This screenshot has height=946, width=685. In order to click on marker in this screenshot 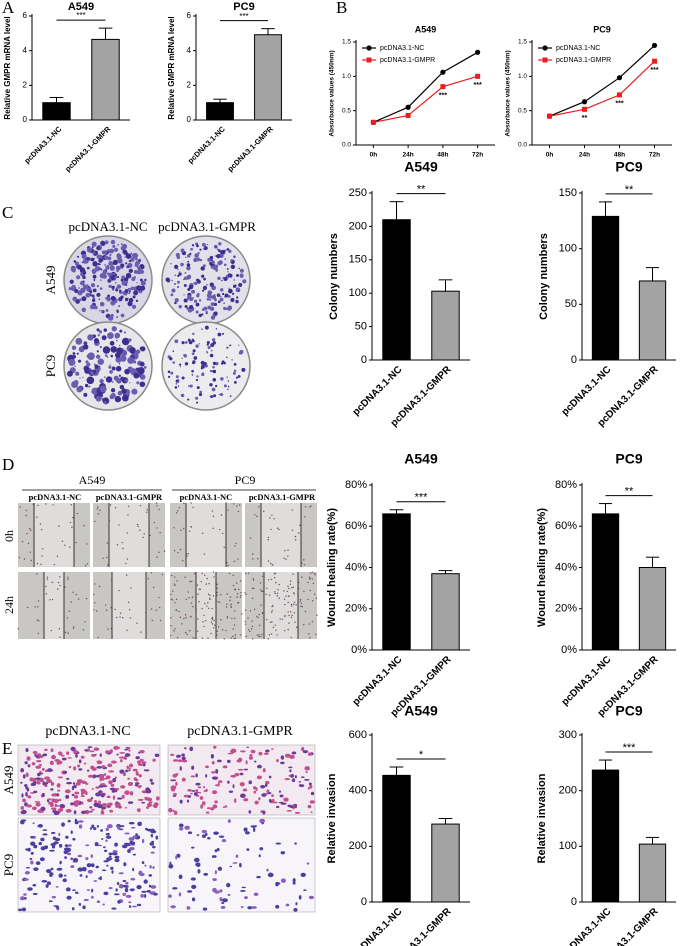, I will do `click(408, 107)`.